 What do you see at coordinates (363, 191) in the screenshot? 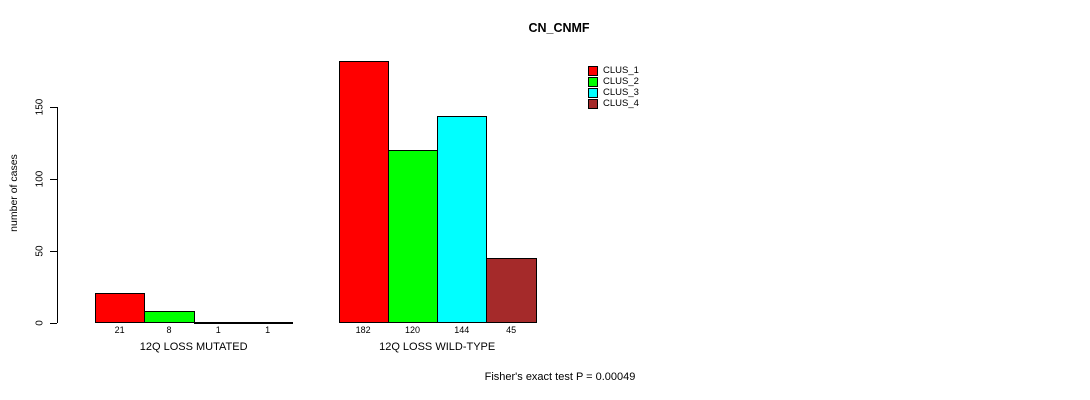
I see `bar-clus_1-group2` at bounding box center [363, 191].